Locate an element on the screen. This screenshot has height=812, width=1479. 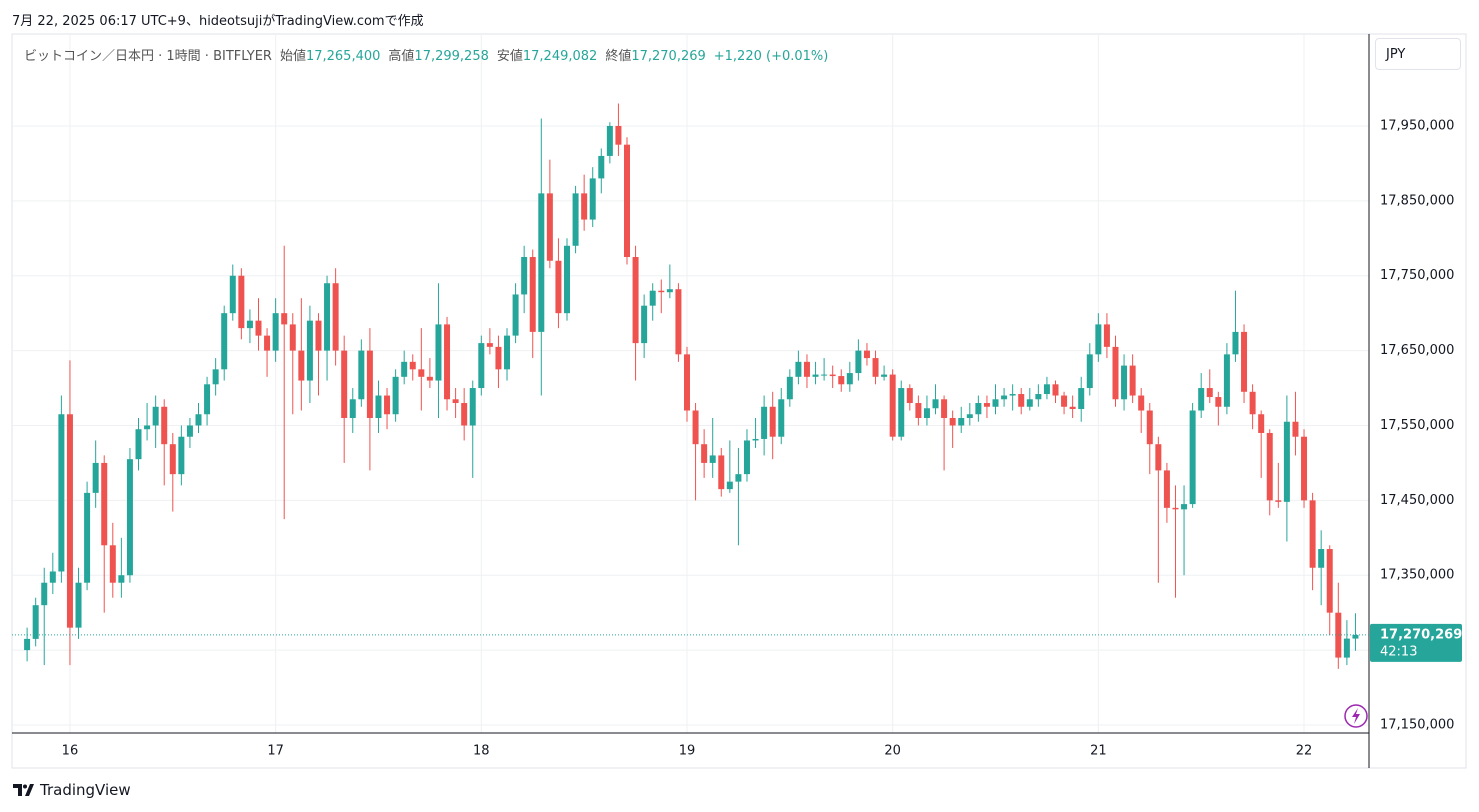
x-tick-label: 16 is located at coordinates (70, 751).